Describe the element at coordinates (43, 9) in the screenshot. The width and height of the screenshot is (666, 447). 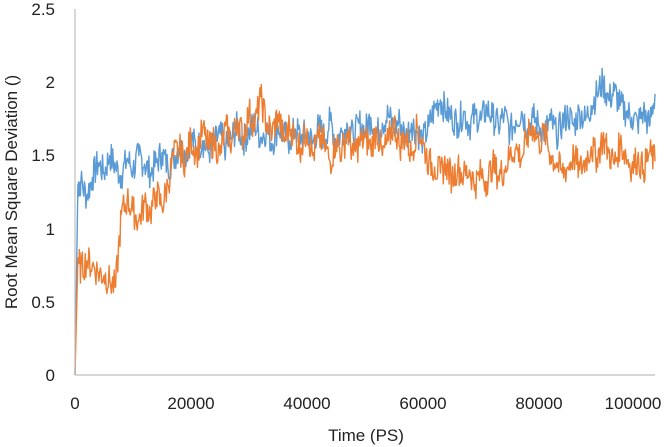
I see `y-tick-label: 2.5` at that location.